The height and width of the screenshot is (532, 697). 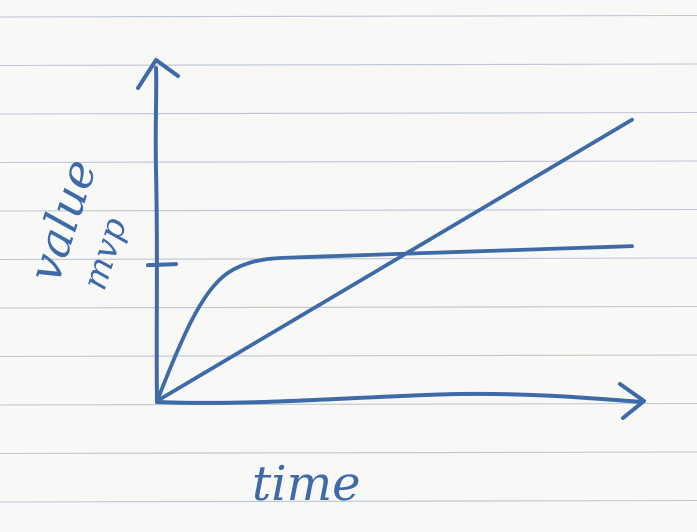 I want to click on mvp-tick, so click(x=162, y=265).